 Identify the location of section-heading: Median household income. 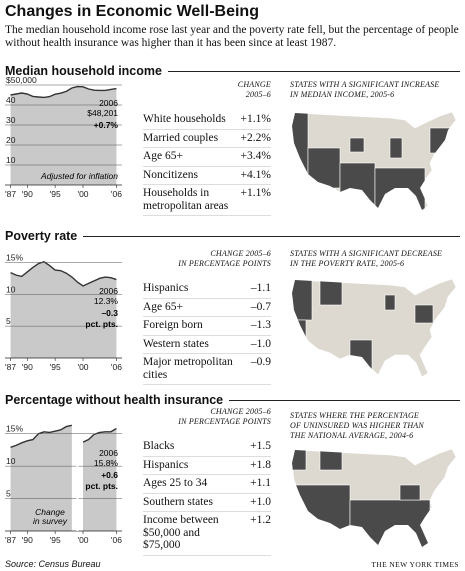
(232, 71).